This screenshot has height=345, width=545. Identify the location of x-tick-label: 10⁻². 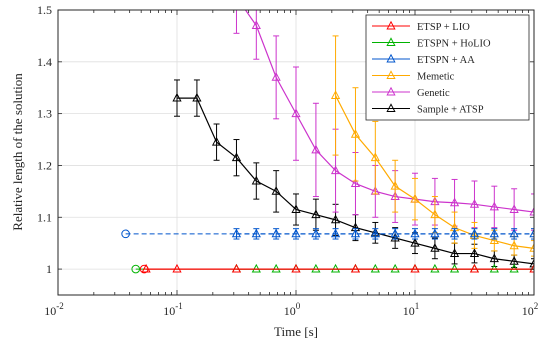
(54, 309).